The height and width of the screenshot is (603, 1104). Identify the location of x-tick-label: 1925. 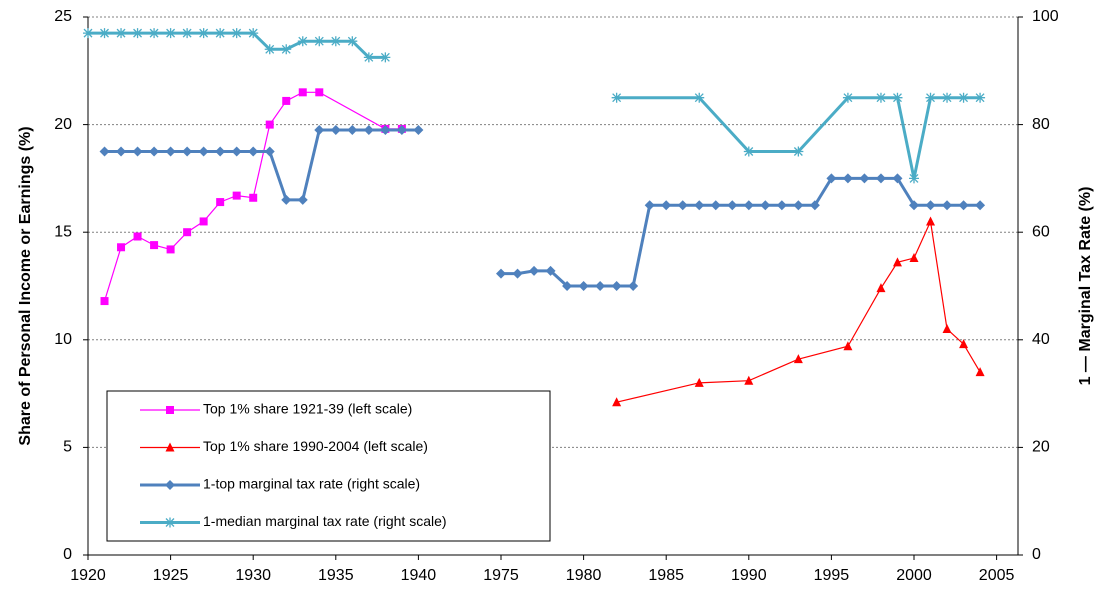
(171, 575).